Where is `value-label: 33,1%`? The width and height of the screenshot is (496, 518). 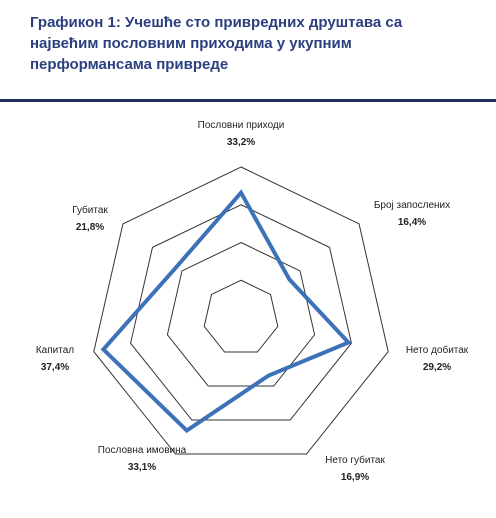 value-label: 33,1% is located at coordinates (142, 467).